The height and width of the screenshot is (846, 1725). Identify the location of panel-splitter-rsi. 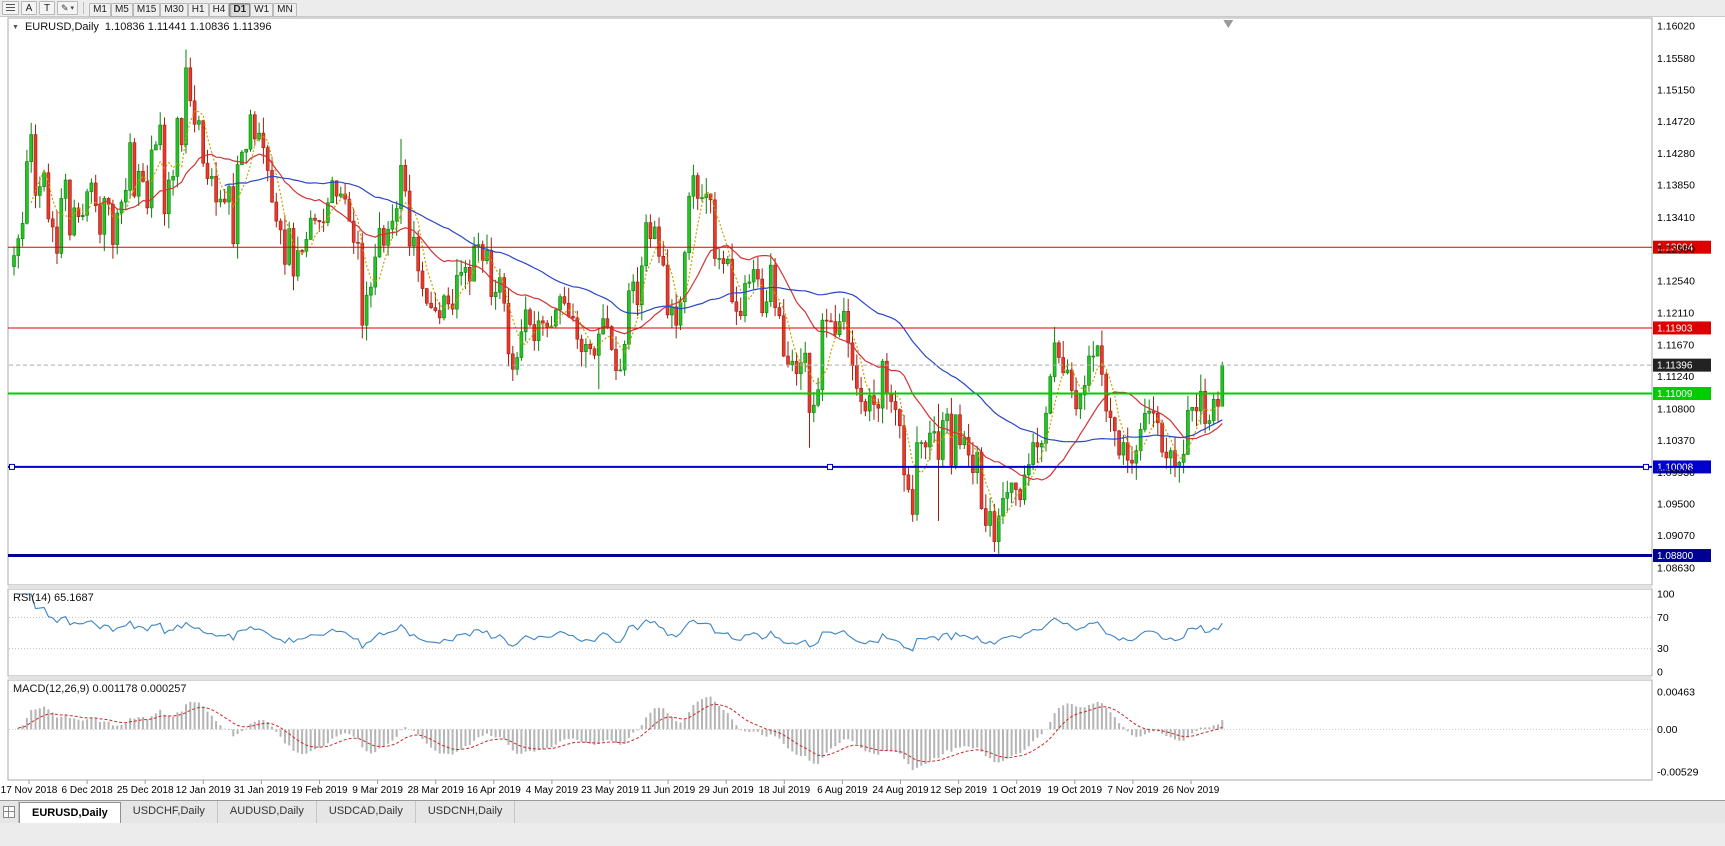
(830, 587).